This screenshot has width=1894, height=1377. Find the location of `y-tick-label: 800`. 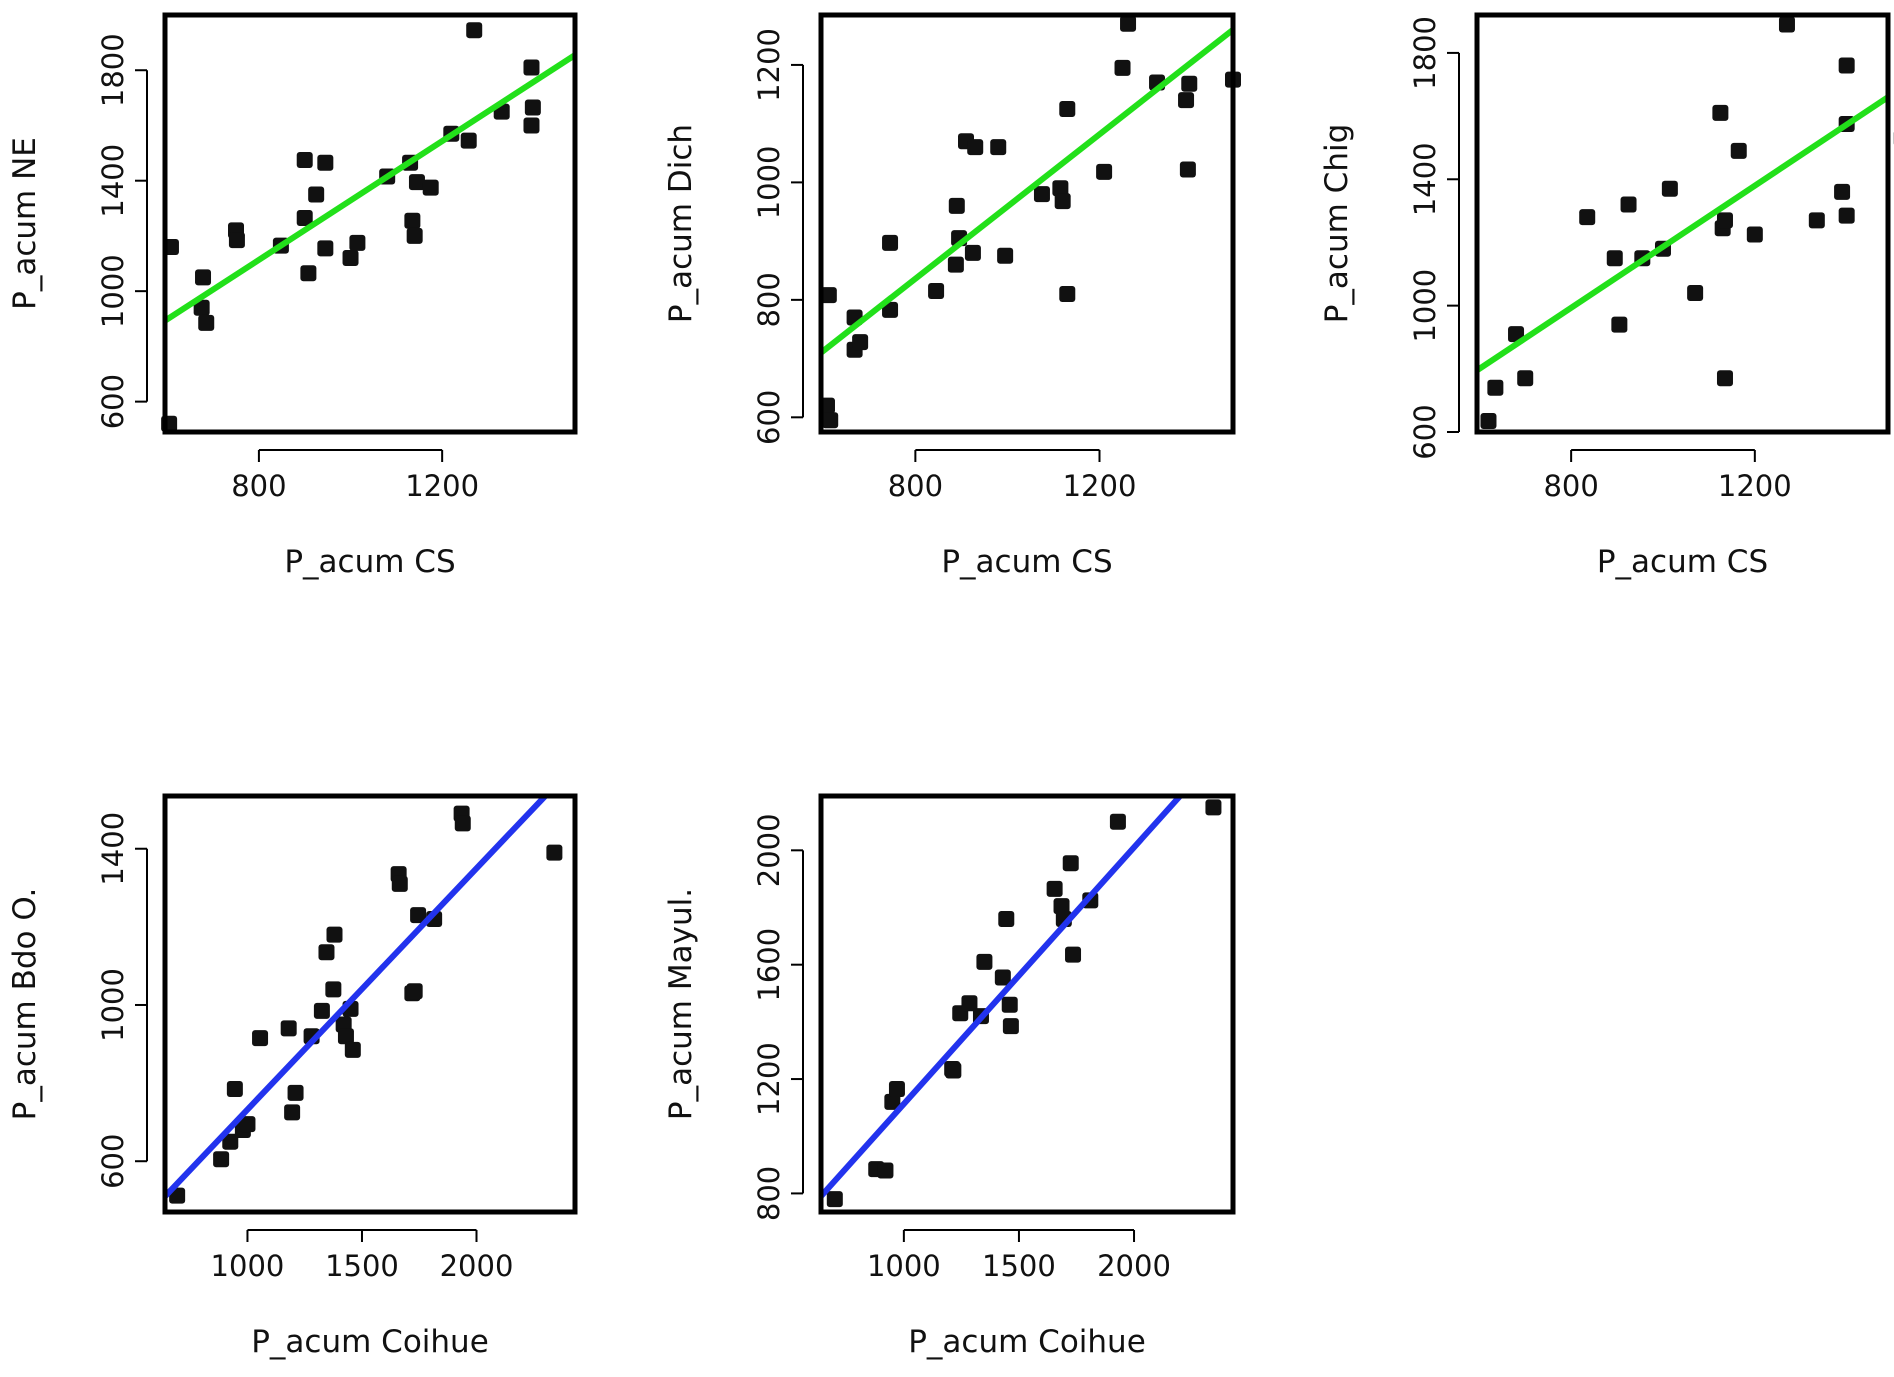

y-tick-label: 800 is located at coordinates (769, 1193).